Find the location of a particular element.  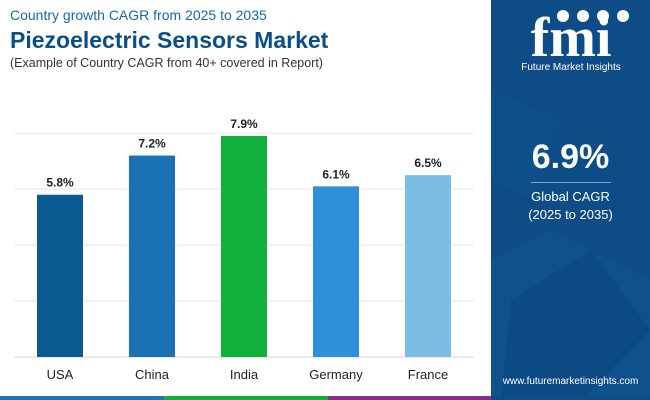

x-tick-india: India is located at coordinates (244, 374).